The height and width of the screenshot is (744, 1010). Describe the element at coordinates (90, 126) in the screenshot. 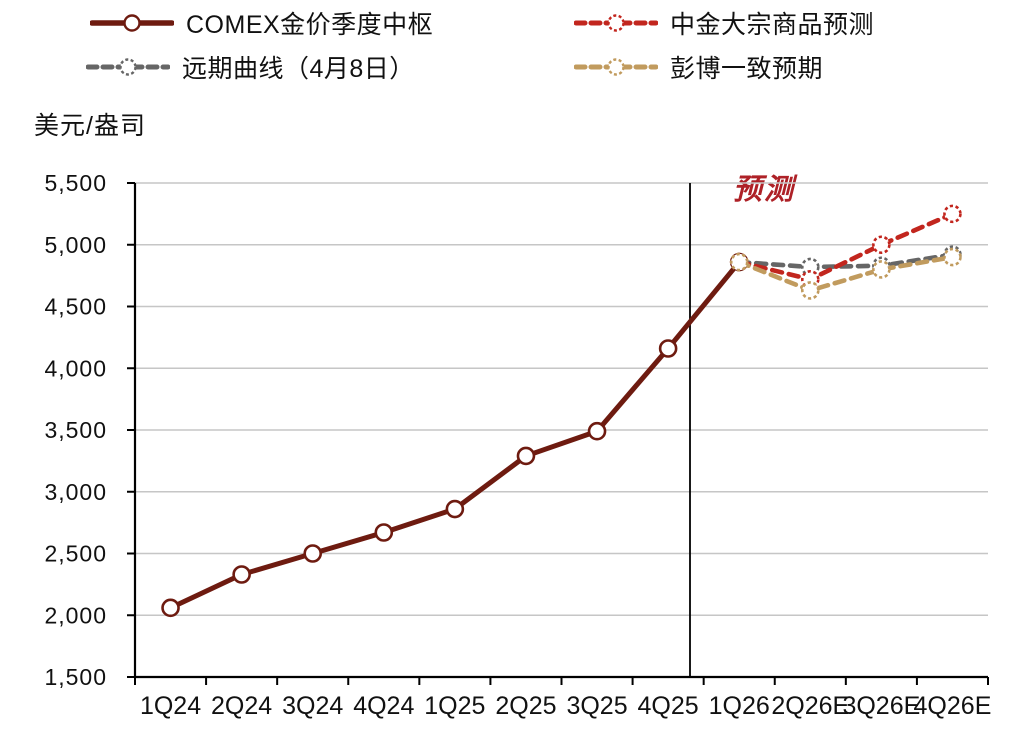

I see `y-axis-unit-label: 美元/盎司` at that location.